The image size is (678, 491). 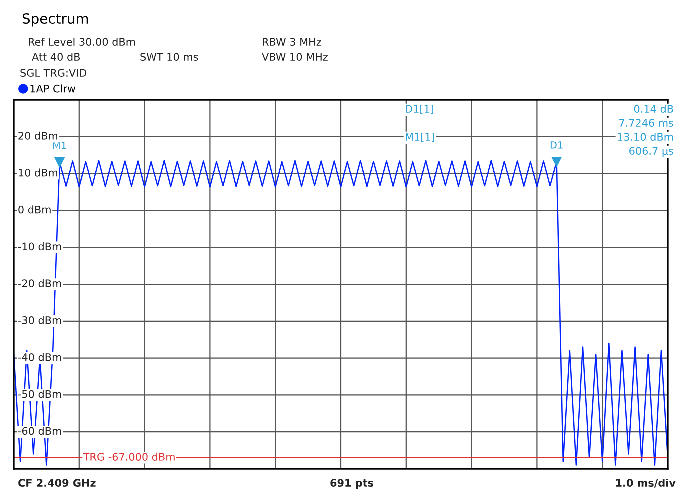 I want to click on y-tick-label: 0 dBm, so click(x=34, y=210).